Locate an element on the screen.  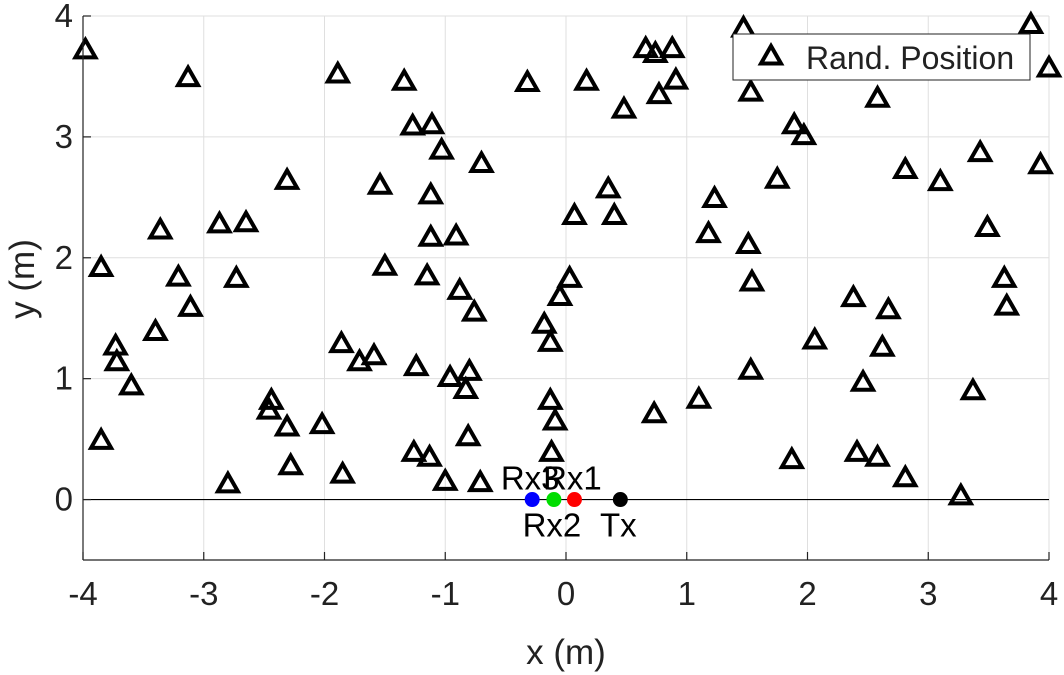
y-tick-label: 2 is located at coordinates (64, 257).